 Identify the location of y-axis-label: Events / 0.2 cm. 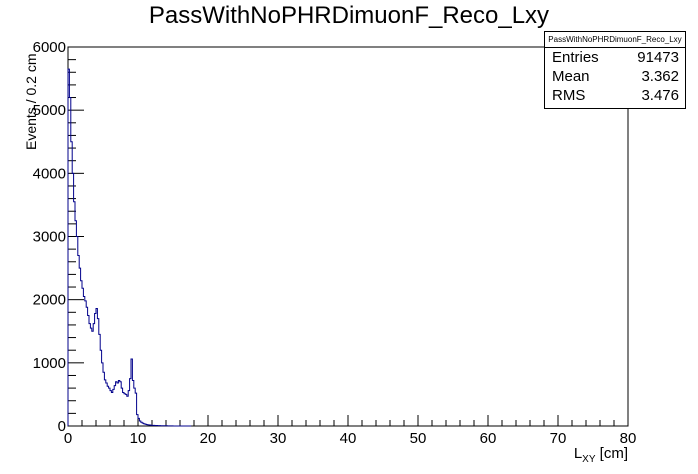
(31, 102).